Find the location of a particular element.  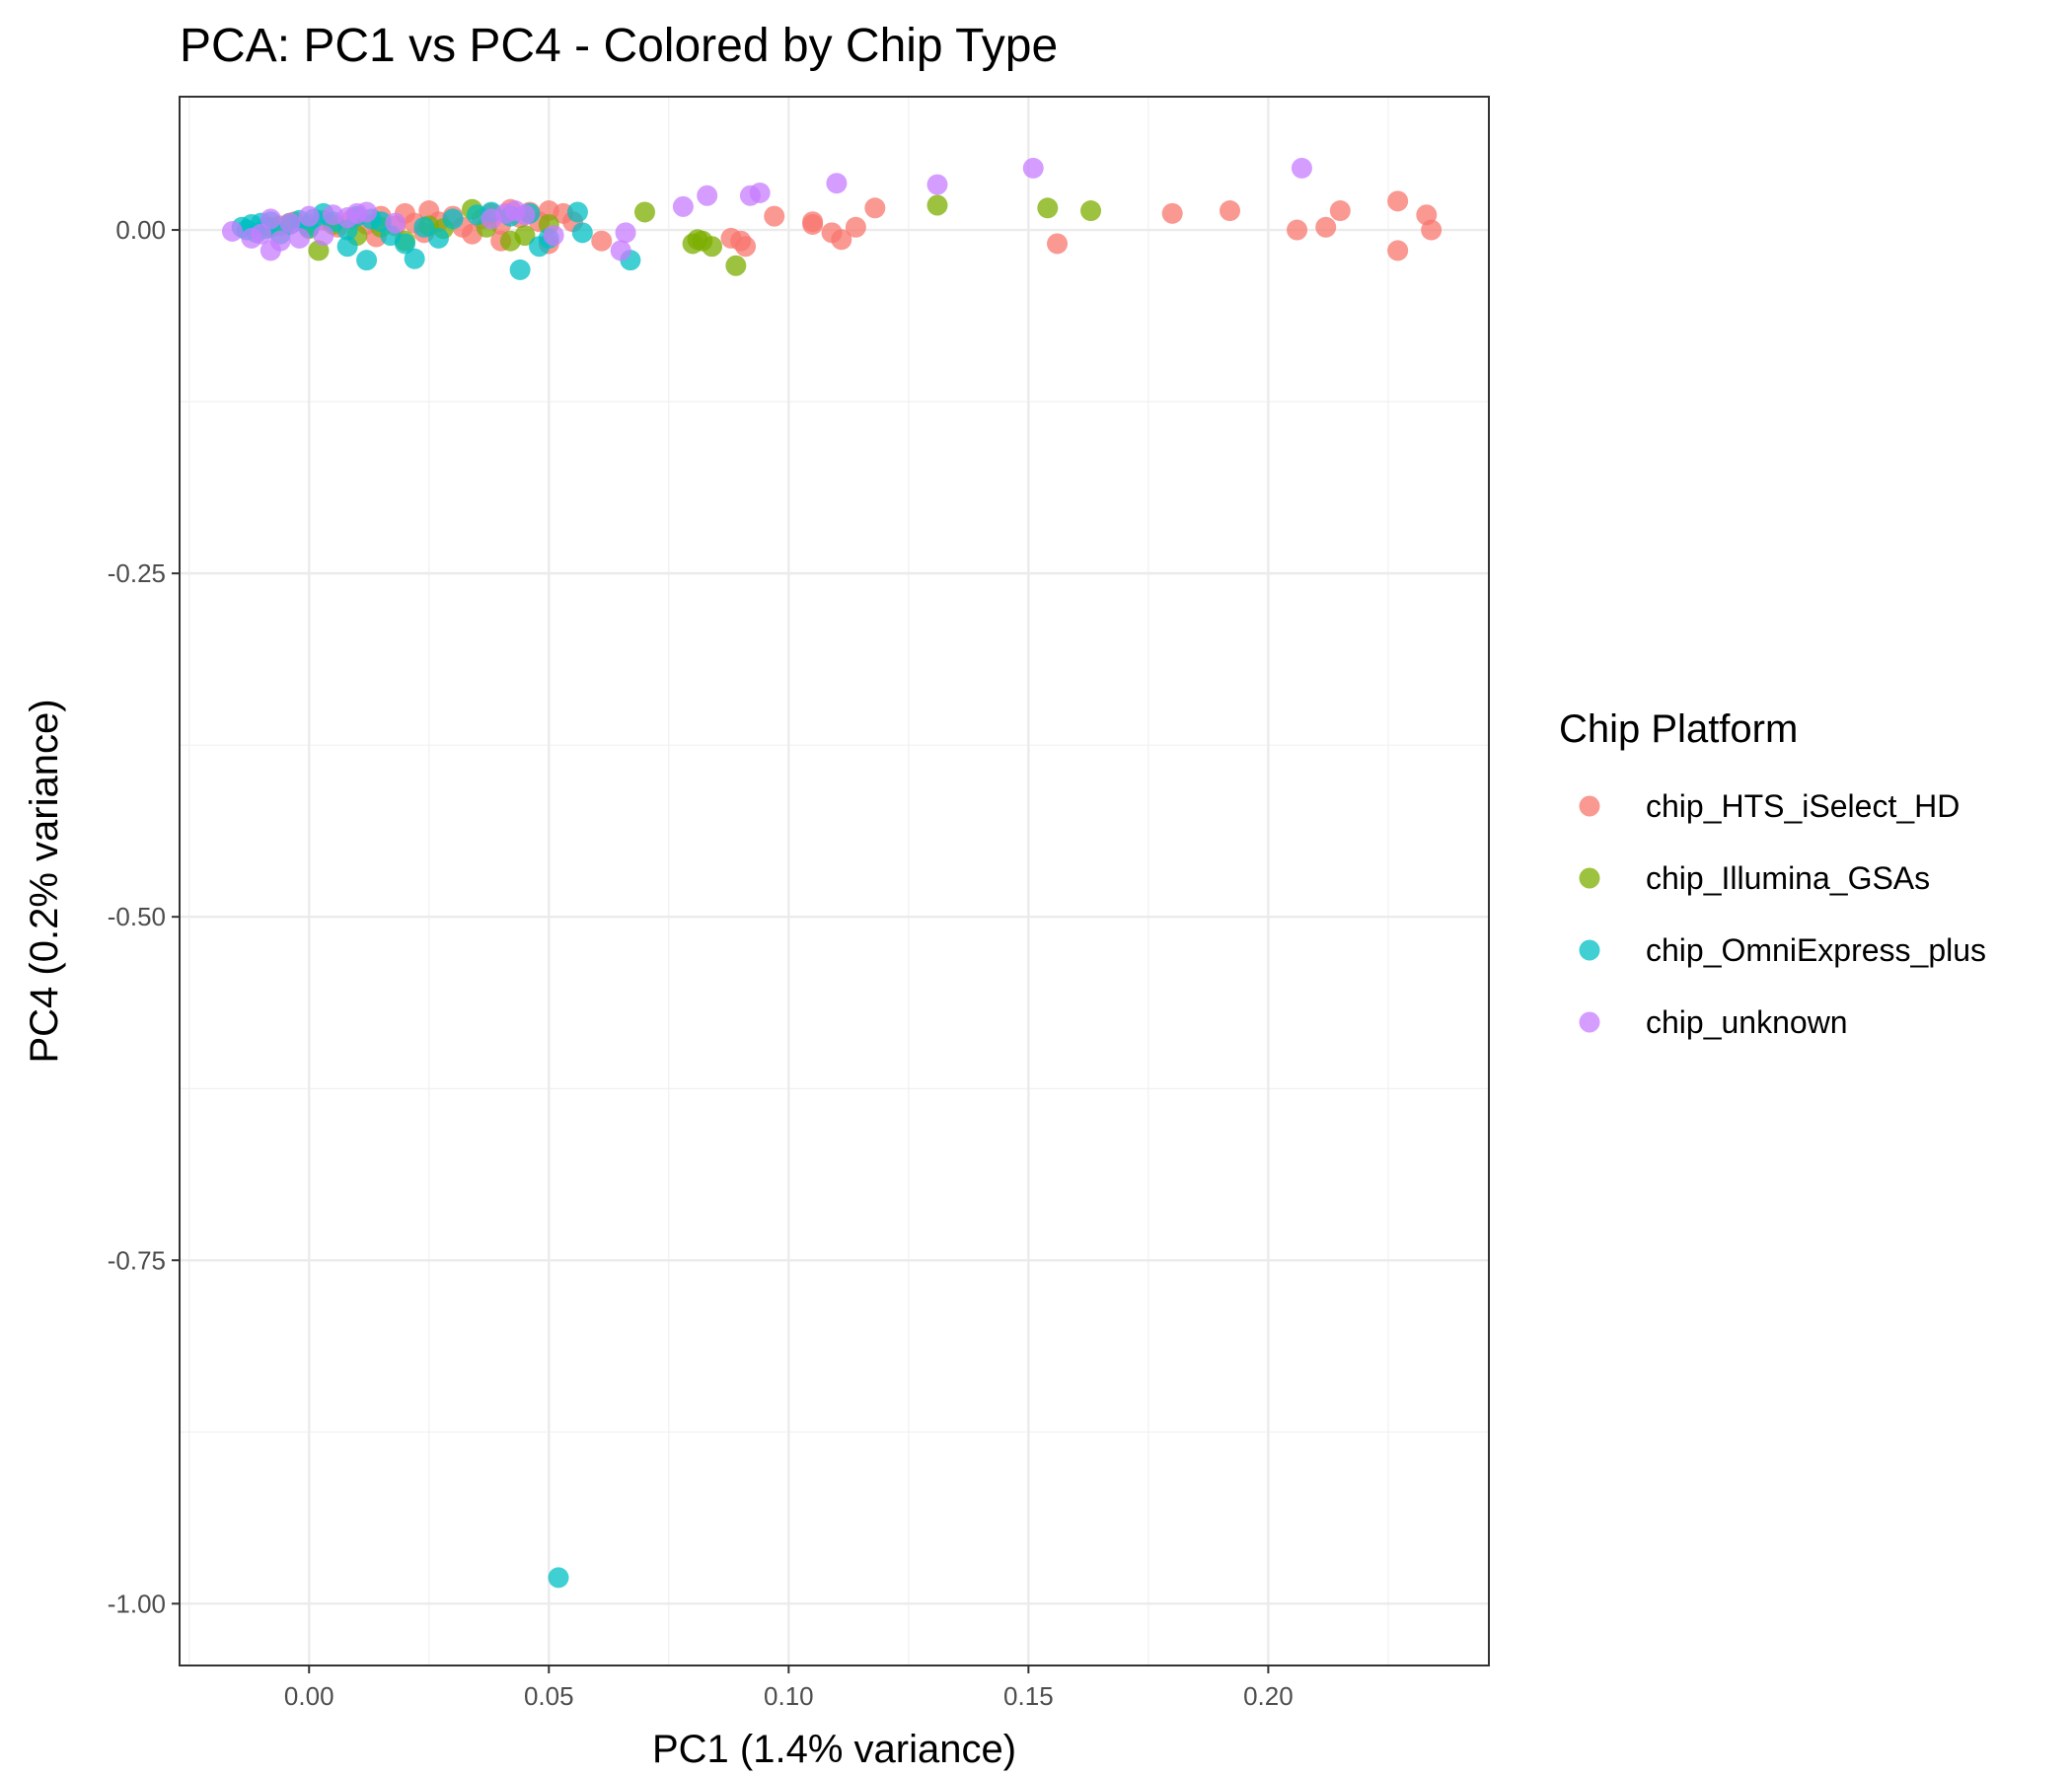

y-axis-title: PC4 (0.2% variance) is located at coordinates (45, 881).